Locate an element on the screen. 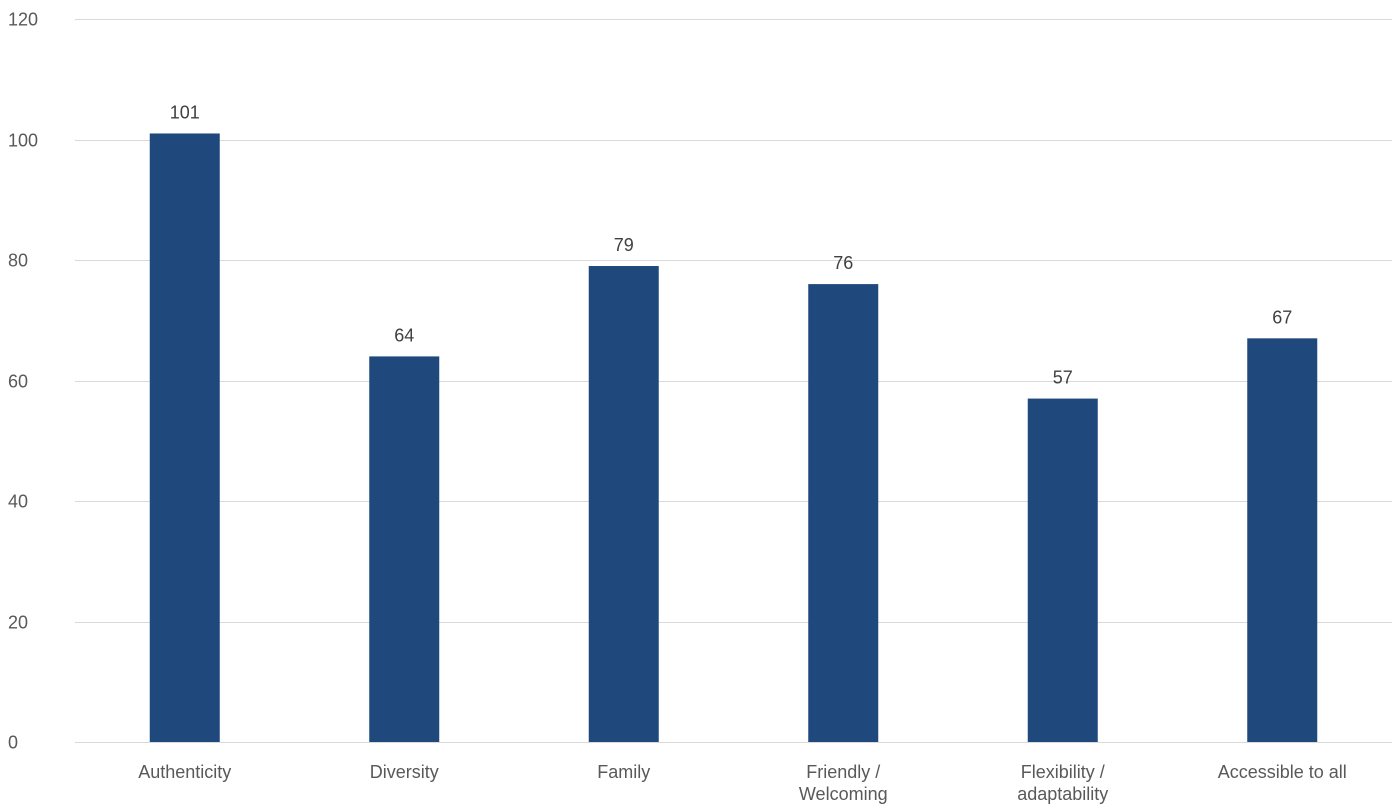 This screenshot has height=812, width=1392. category-label-flexibility-adaptability: Flexibility / adaptability is located at coordinates (1062, 783).